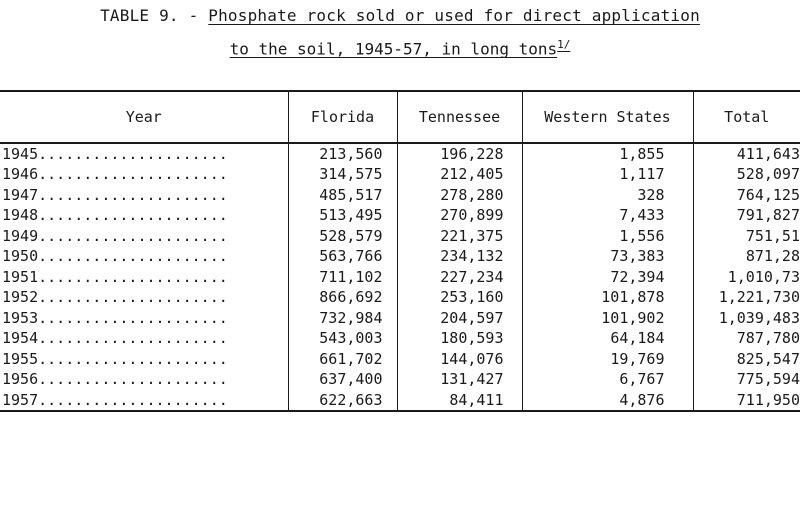  Describe the element at coordinates (459, 358) in the screenshot. I see `cell-tennessee: 144,076` at that location.